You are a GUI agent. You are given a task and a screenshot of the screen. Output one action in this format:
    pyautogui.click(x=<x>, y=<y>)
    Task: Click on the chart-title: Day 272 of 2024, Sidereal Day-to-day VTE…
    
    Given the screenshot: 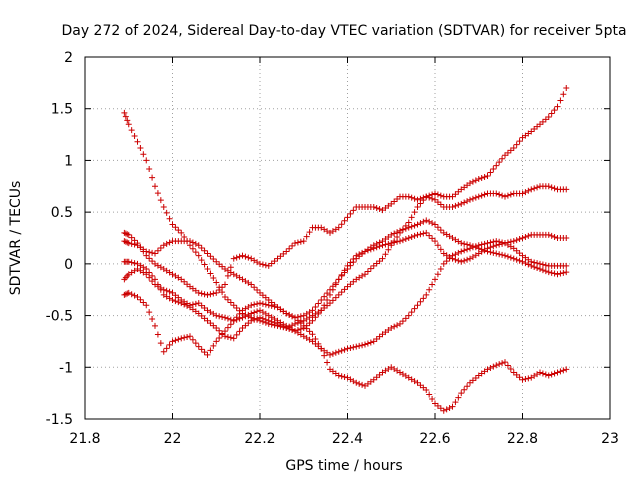 What is the action you would take?
    pyautogui.click(x=343, y=31)
    